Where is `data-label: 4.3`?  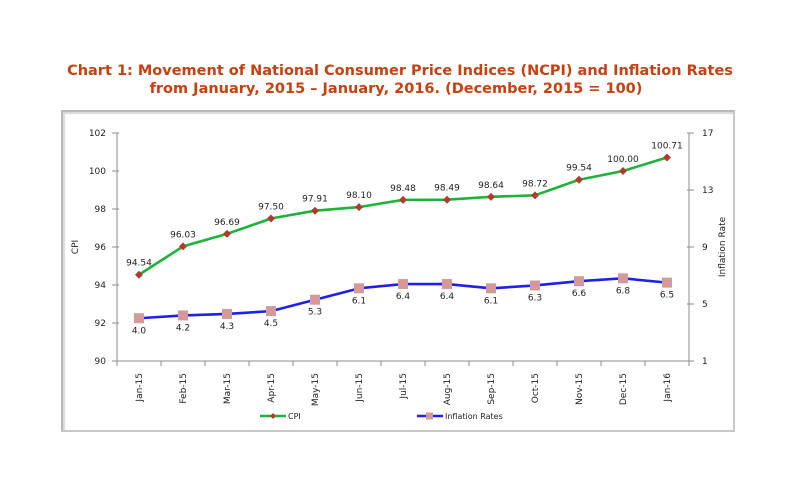 data-label: 4.3 is located at coordinates (227, 327).